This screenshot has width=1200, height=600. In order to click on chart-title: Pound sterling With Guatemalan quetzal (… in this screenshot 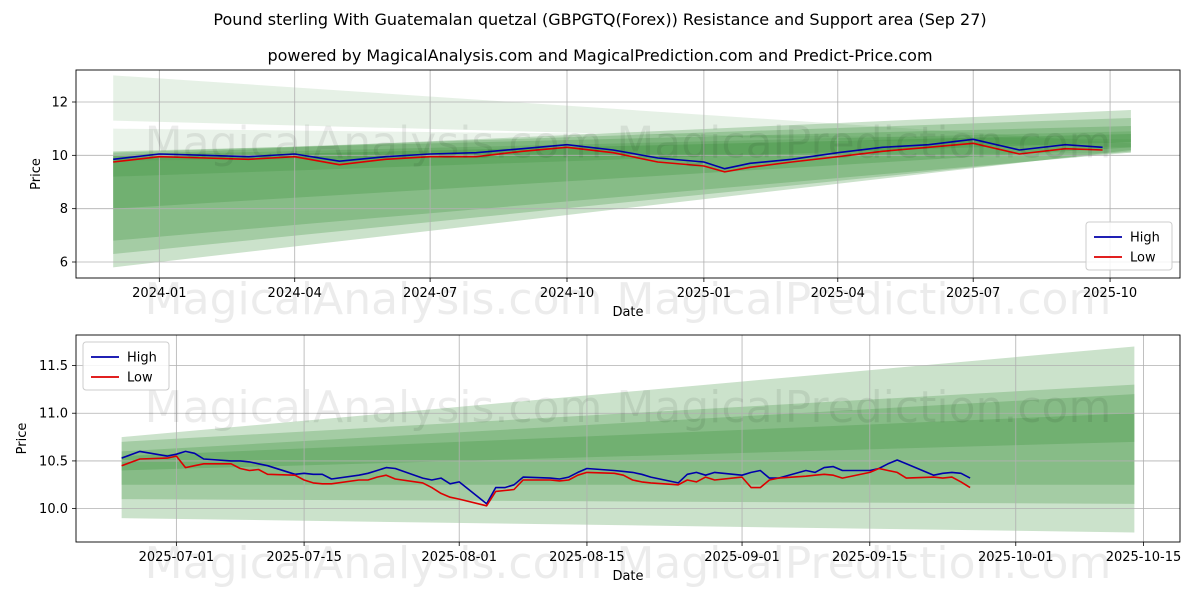, I will do `click(600, 19)`.